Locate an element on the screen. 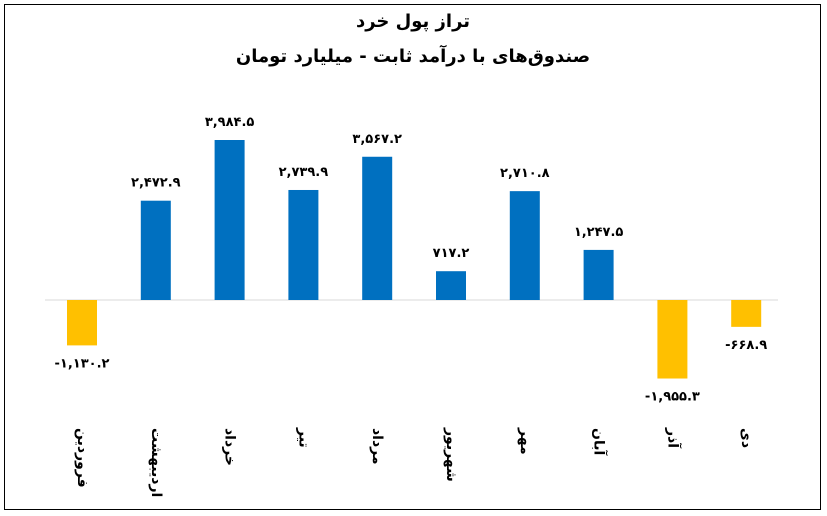 The image size is (827, 516). category-label-6: شهریور is located at coordinates (451, 454).